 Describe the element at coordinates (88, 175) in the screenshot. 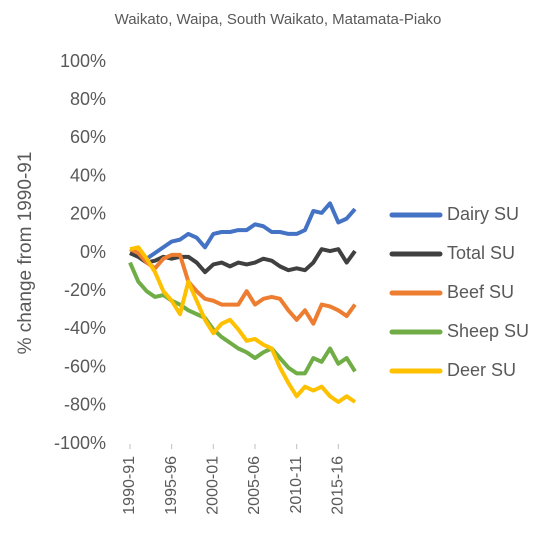

I see `y-tick-label: 40%` at that location.